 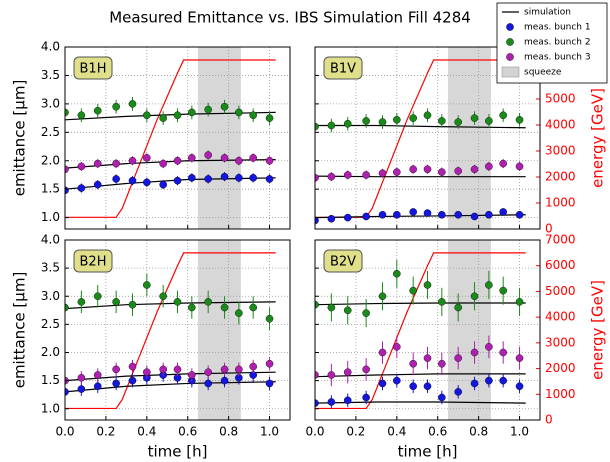 I want to click on panel-label: B2V, so click(x=343, y=262).